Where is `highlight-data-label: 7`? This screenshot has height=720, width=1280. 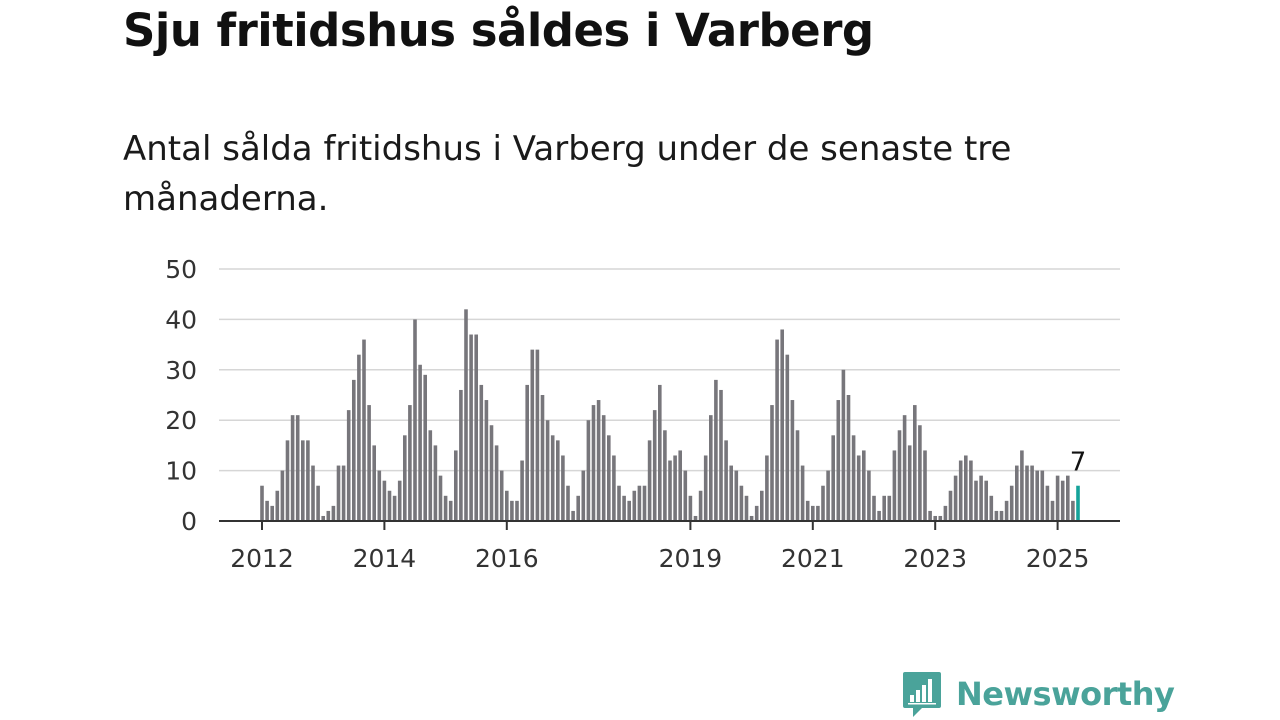
highlight-data-label: 7 is located at coordinates (1078, 463).